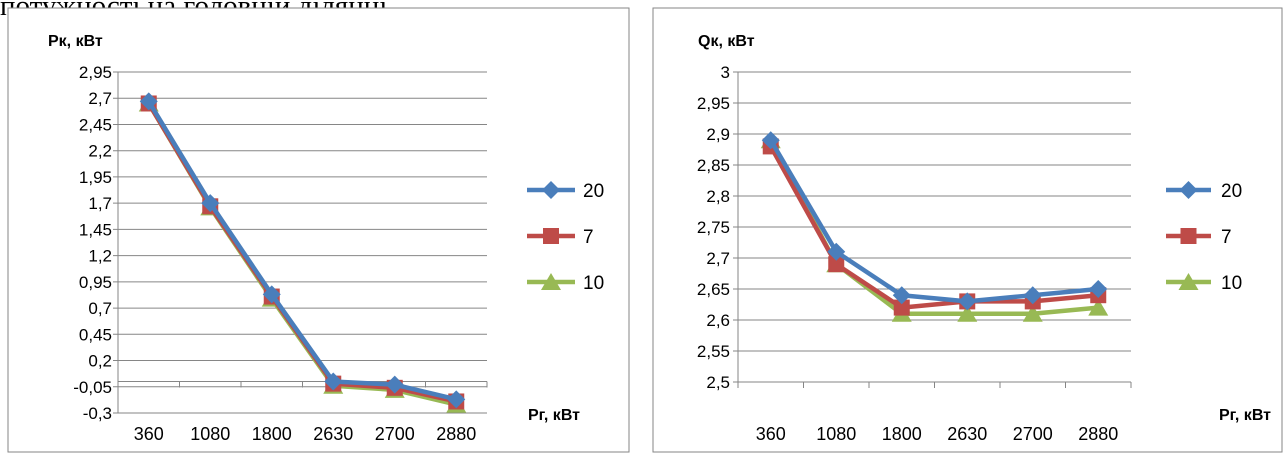 This screenshot has height=460, width=1285. What do you see at coordinates (75, 41) in the screenshot?
I see `y-axis-title: Рк, кВт` at bounding box center [75, 41].